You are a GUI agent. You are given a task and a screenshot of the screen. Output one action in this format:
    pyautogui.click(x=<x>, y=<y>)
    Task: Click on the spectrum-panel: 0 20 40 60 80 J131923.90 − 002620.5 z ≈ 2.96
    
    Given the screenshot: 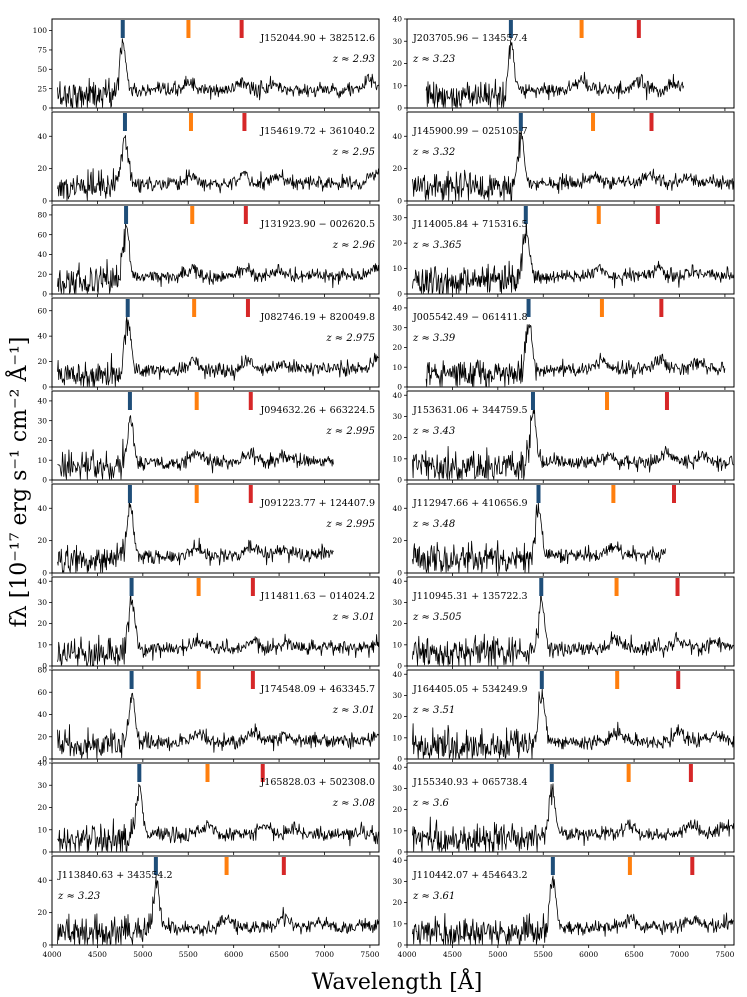 What is the action you would take?
    pyautogui.click(x=208, y=251)
    